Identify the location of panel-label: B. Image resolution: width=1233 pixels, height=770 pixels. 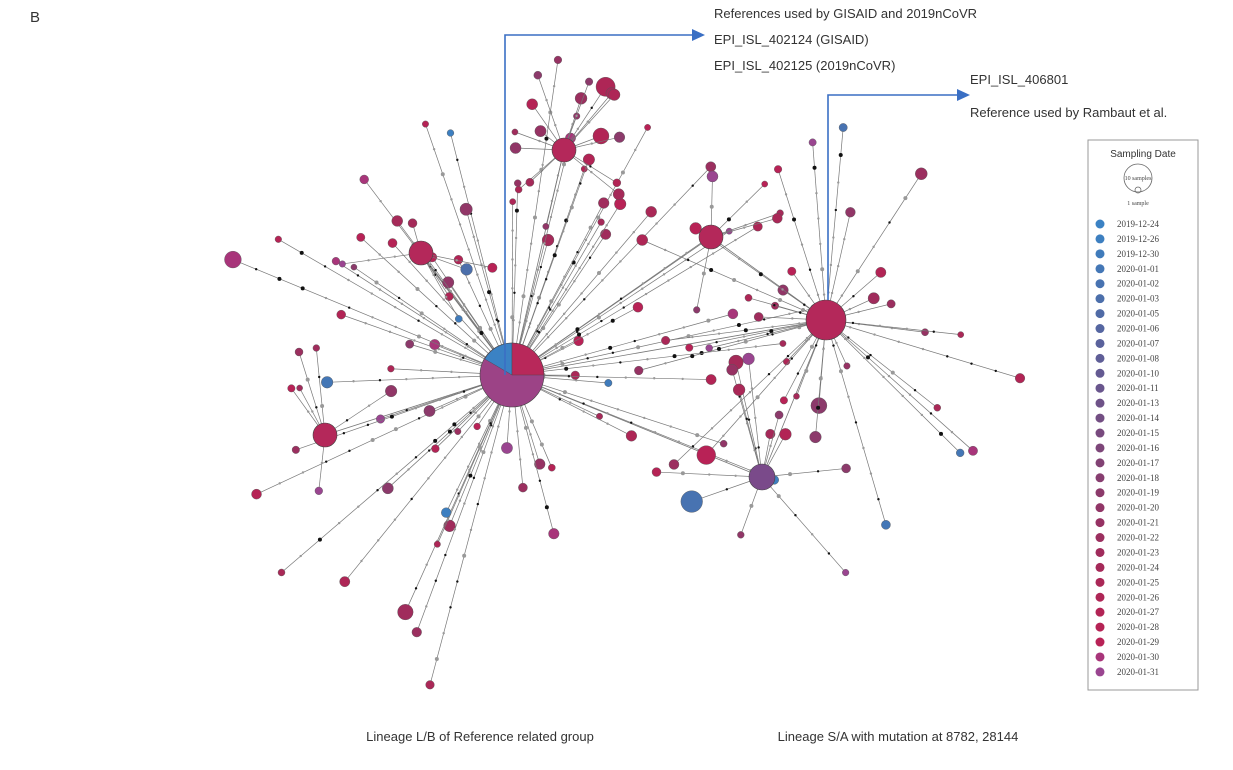
(35, 17).